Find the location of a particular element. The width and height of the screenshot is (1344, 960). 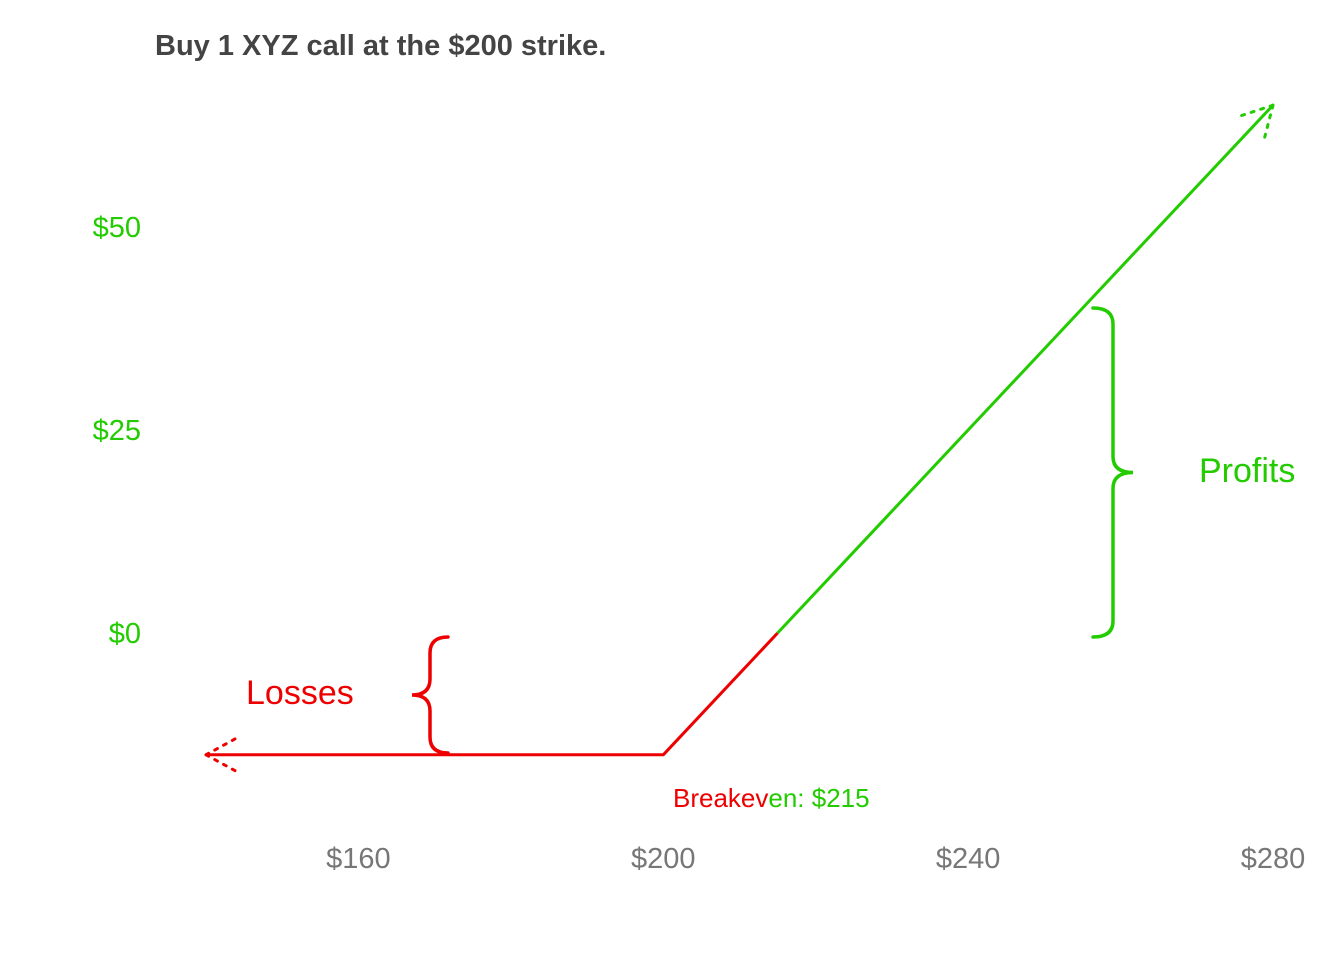

profits-label: Profits is located at coordinates (1247, 471).